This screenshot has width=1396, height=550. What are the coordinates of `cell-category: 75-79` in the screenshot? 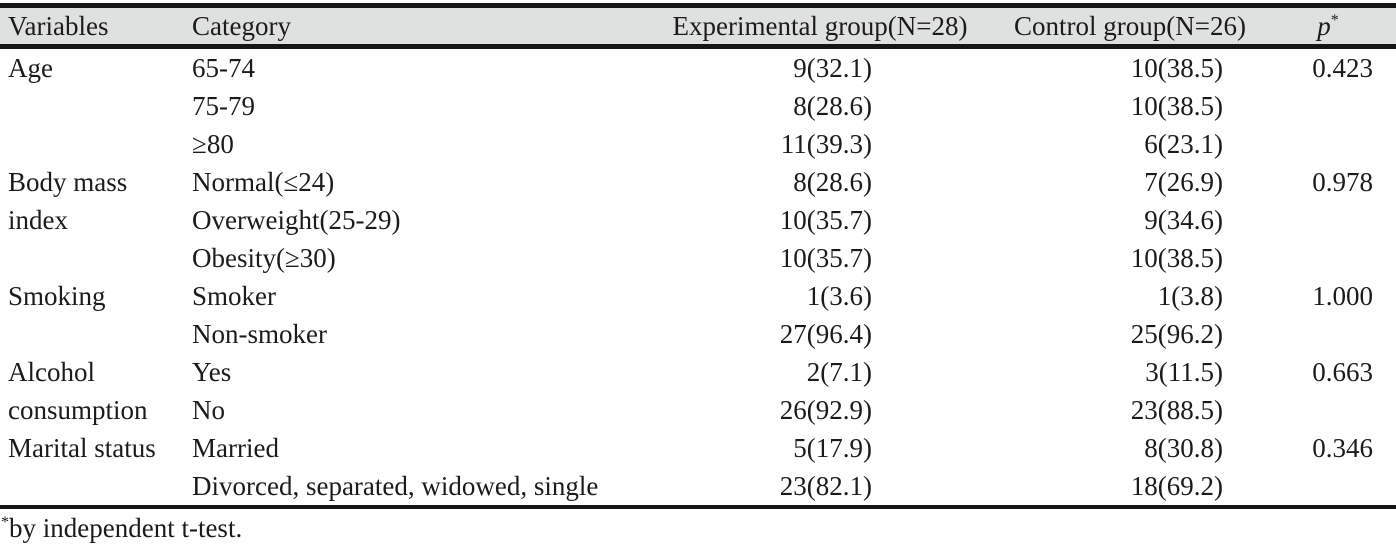 It's located at (223, 106).